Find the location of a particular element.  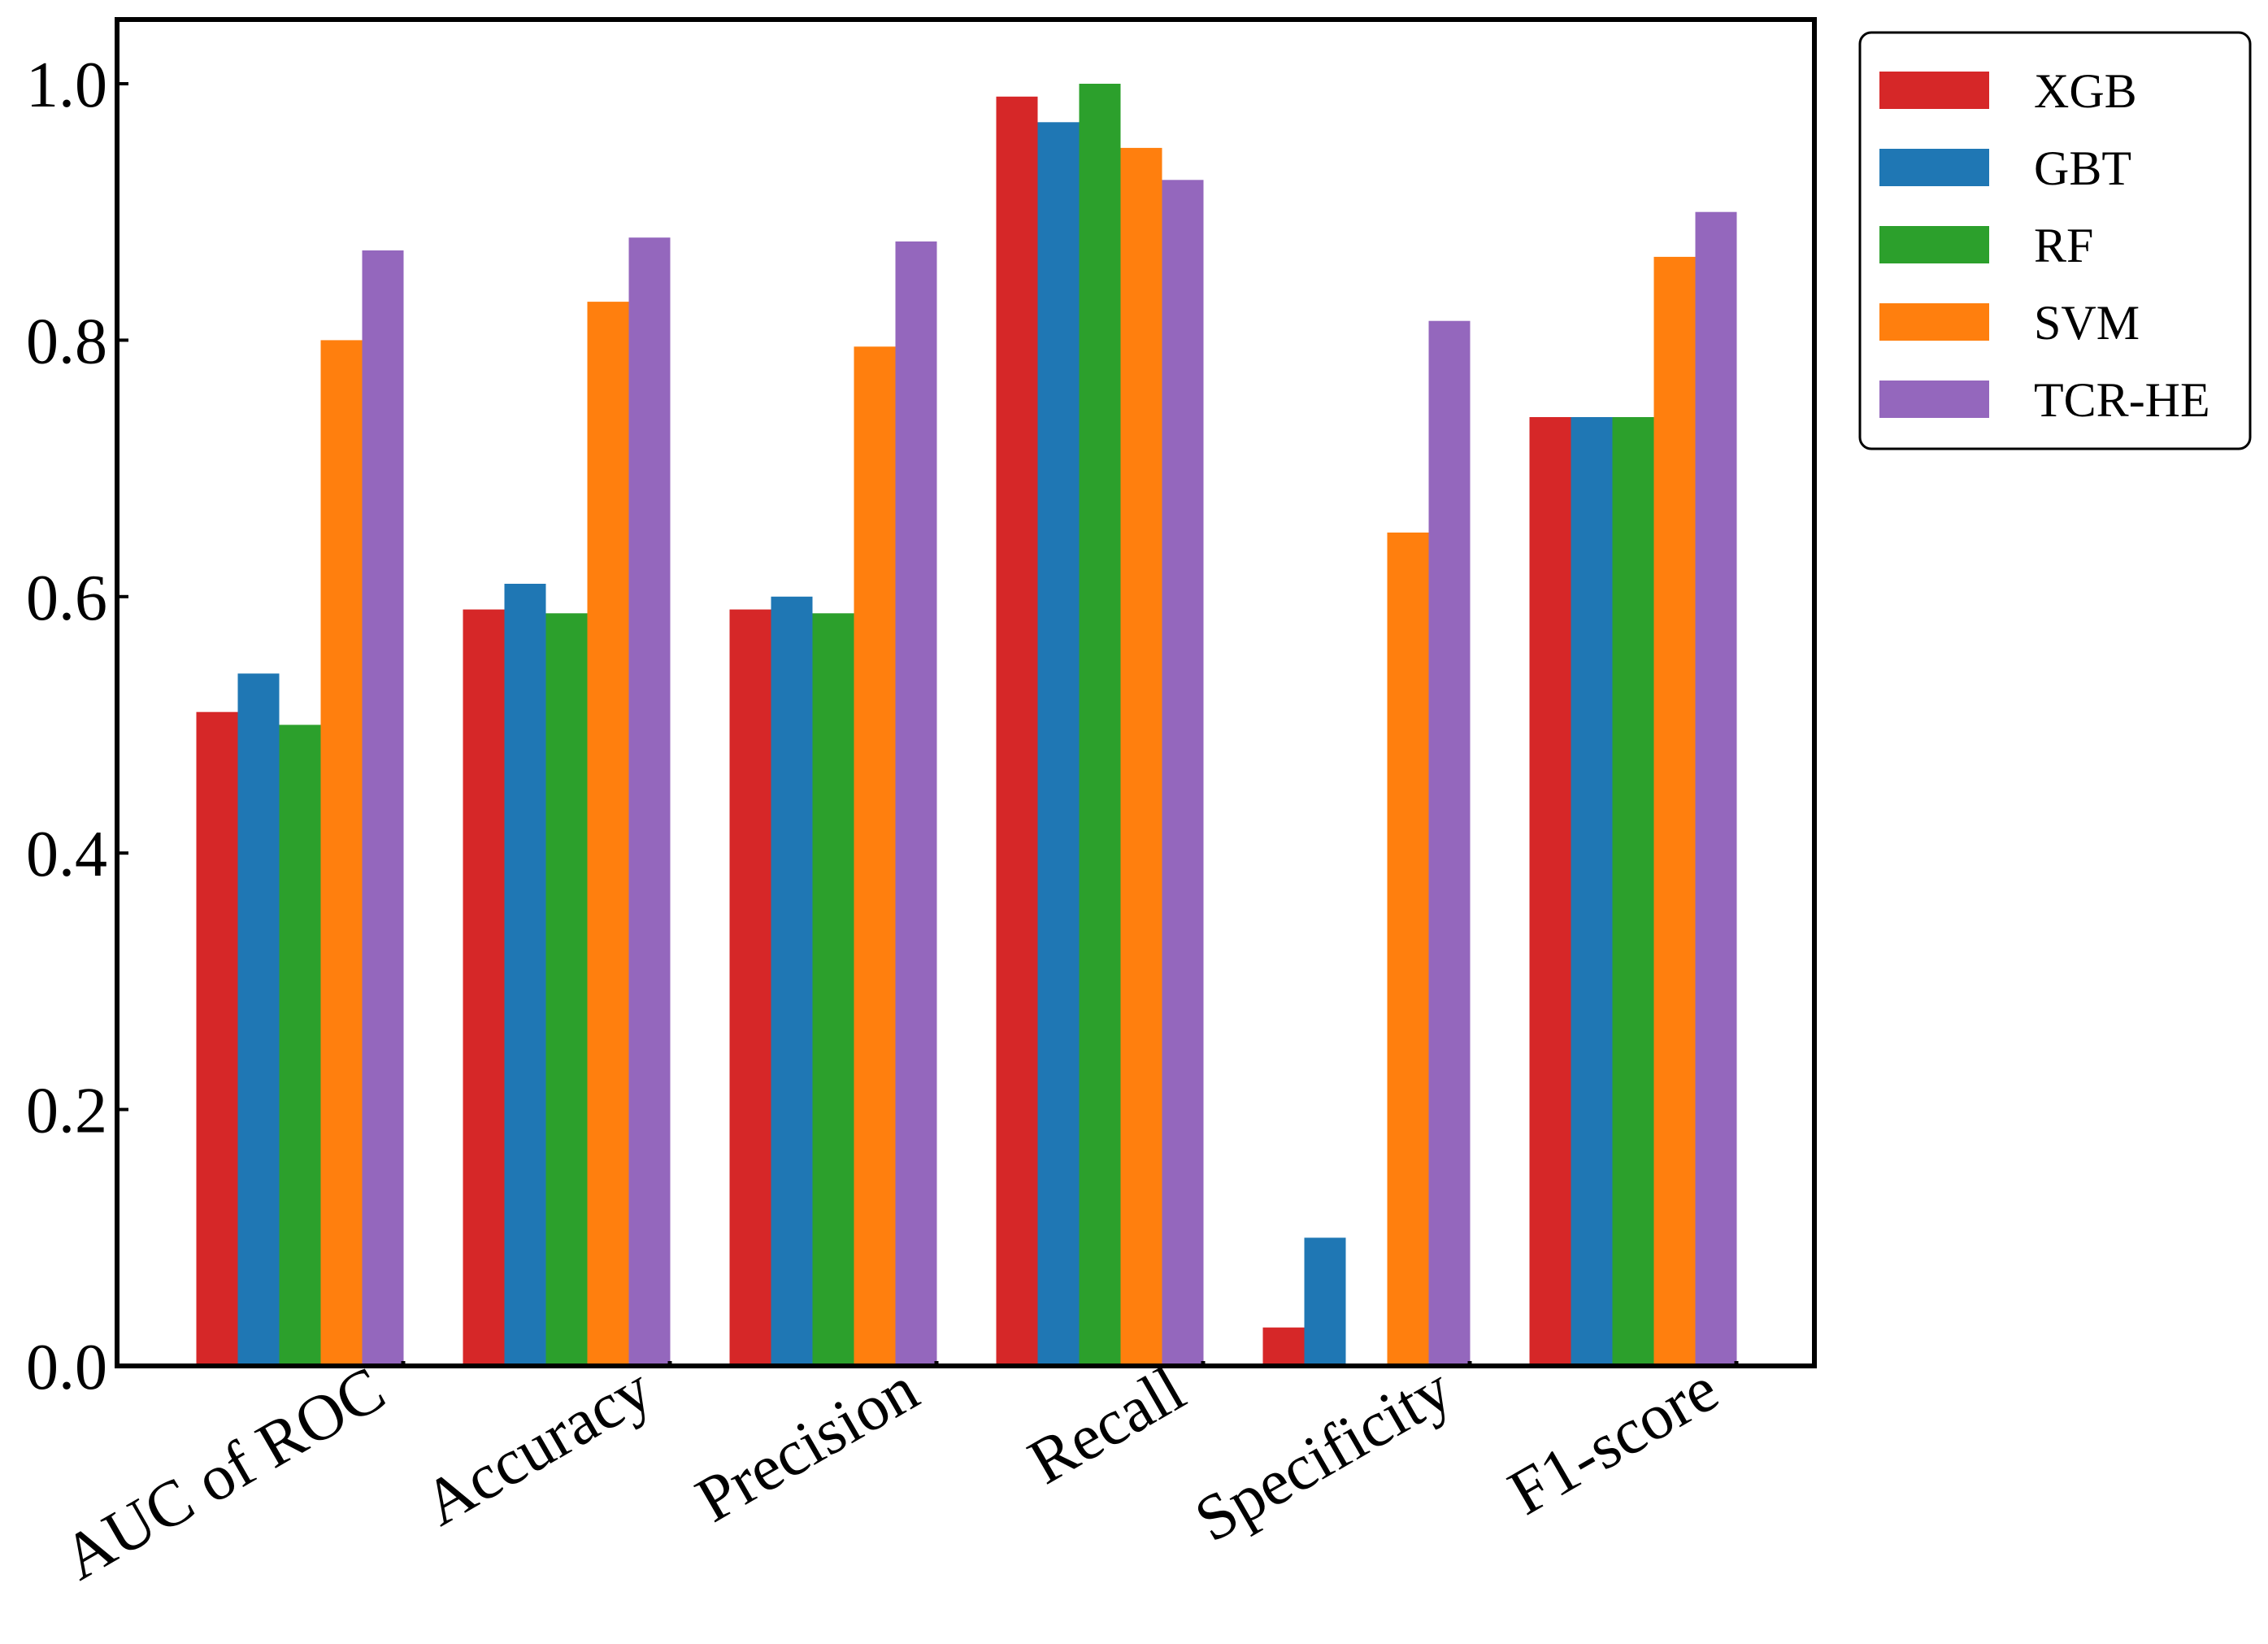

y-tick-label: 0.6 is located at coordinates (66, 598).